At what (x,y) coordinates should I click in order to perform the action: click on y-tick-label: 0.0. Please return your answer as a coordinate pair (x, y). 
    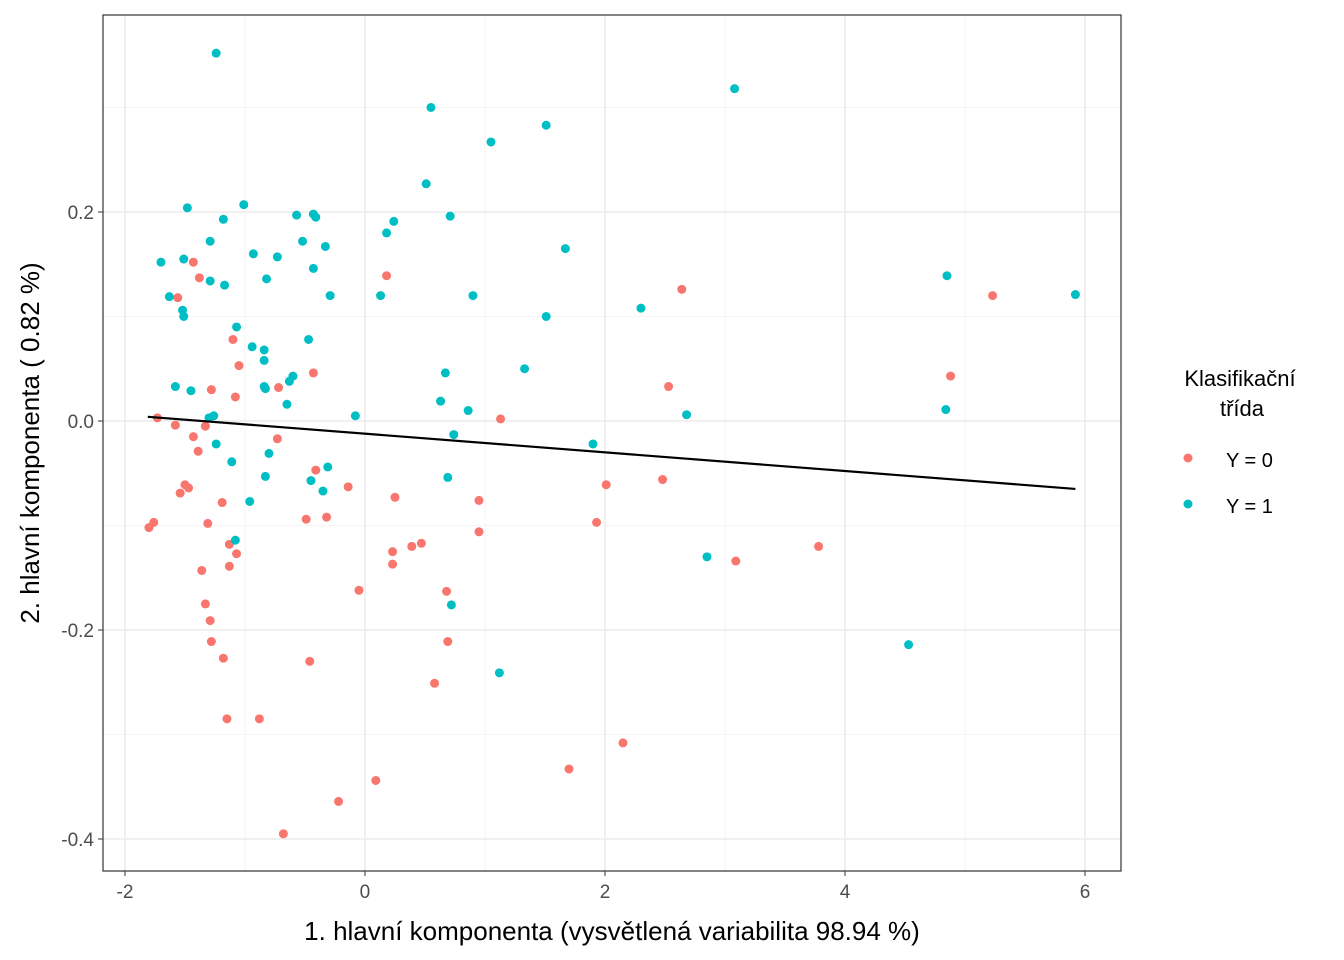
    Looking at the image, I should click on (81, 422).